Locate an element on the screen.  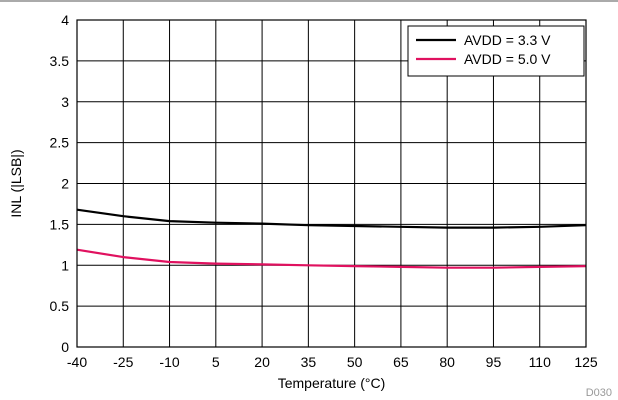
x-tick-label: 20 is located at coordinates (262, 362).